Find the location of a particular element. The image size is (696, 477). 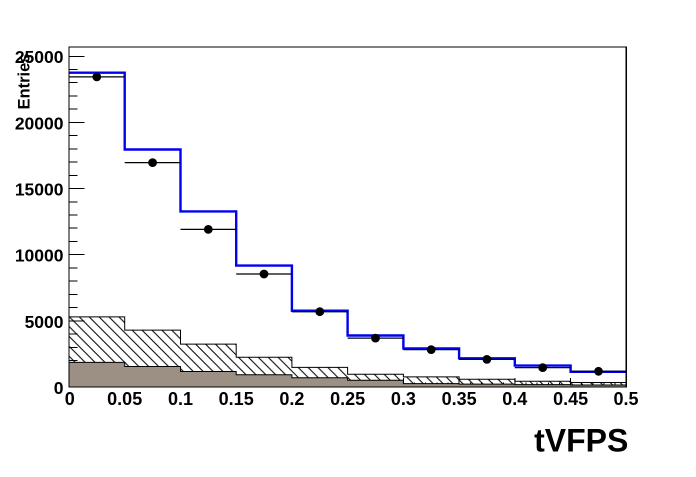

svg-text: 5000 is located at coordinates (44, 322).